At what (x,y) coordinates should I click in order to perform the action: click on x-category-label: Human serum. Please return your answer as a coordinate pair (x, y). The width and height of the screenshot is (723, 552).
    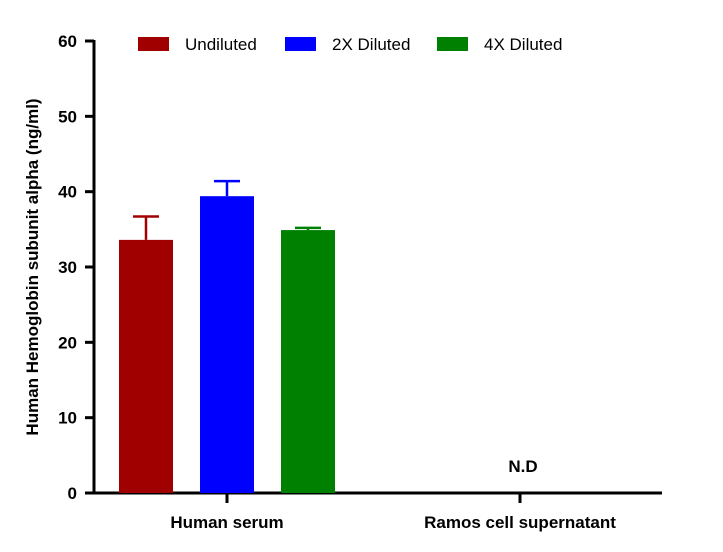
    Looking at the image, I should click on (226, 522).